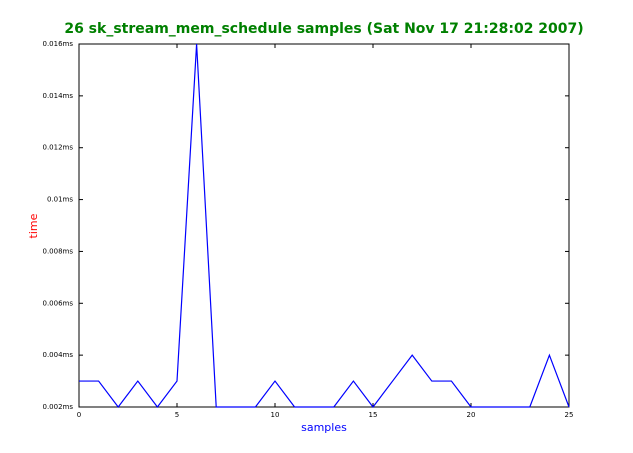 Image resolution: width=633 pixels, height=453 pixels. What do you see at coordinates (33, 225) in the screenshot?
I see `y-axis-label: time` at bounding box center [33, 225].